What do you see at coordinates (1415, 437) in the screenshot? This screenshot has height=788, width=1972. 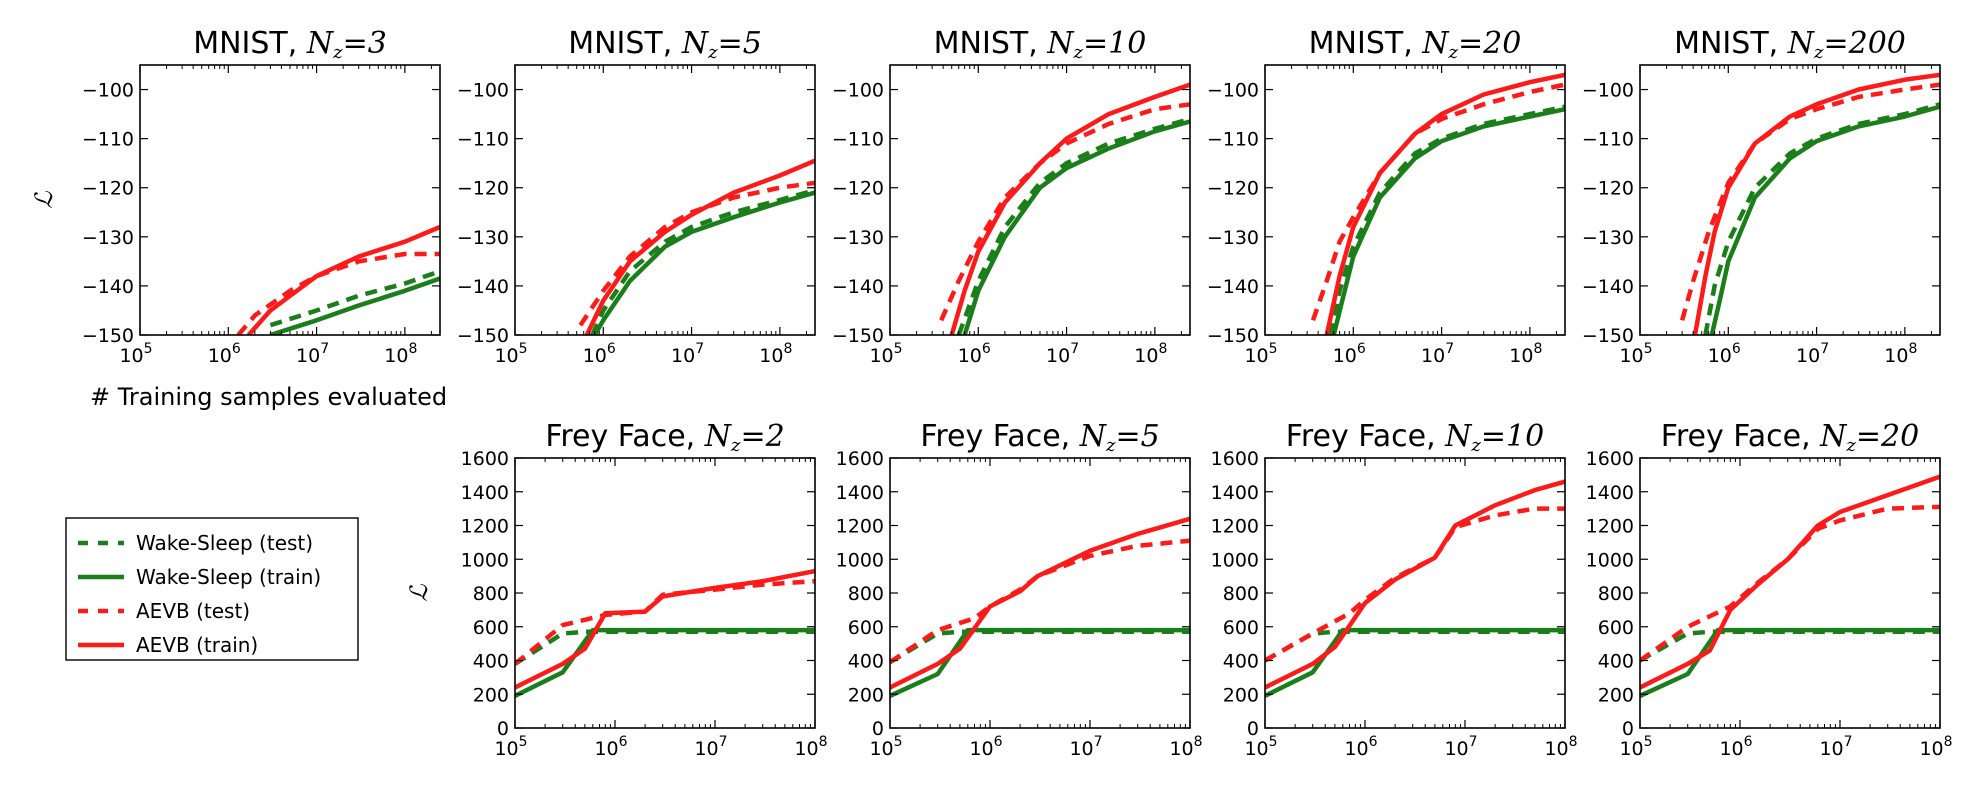 I see `panel-title: Frey Face, Nz=10` at bounding box center [1415, 437].